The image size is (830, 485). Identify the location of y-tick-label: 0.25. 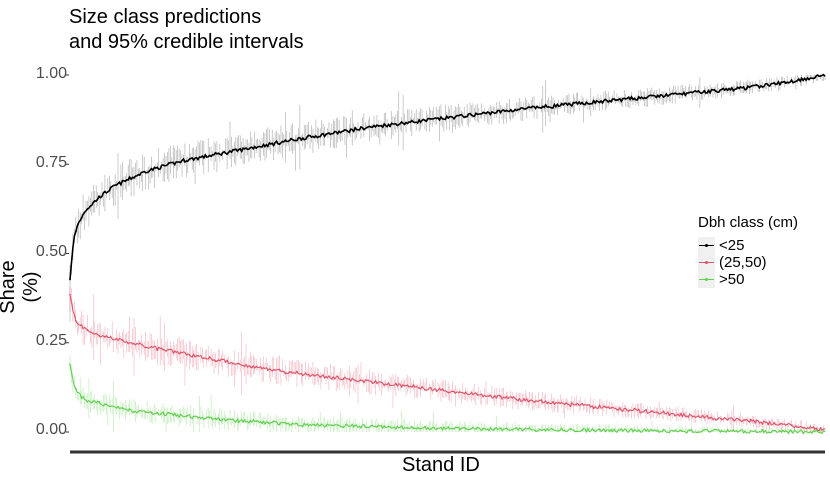
(51, 340).